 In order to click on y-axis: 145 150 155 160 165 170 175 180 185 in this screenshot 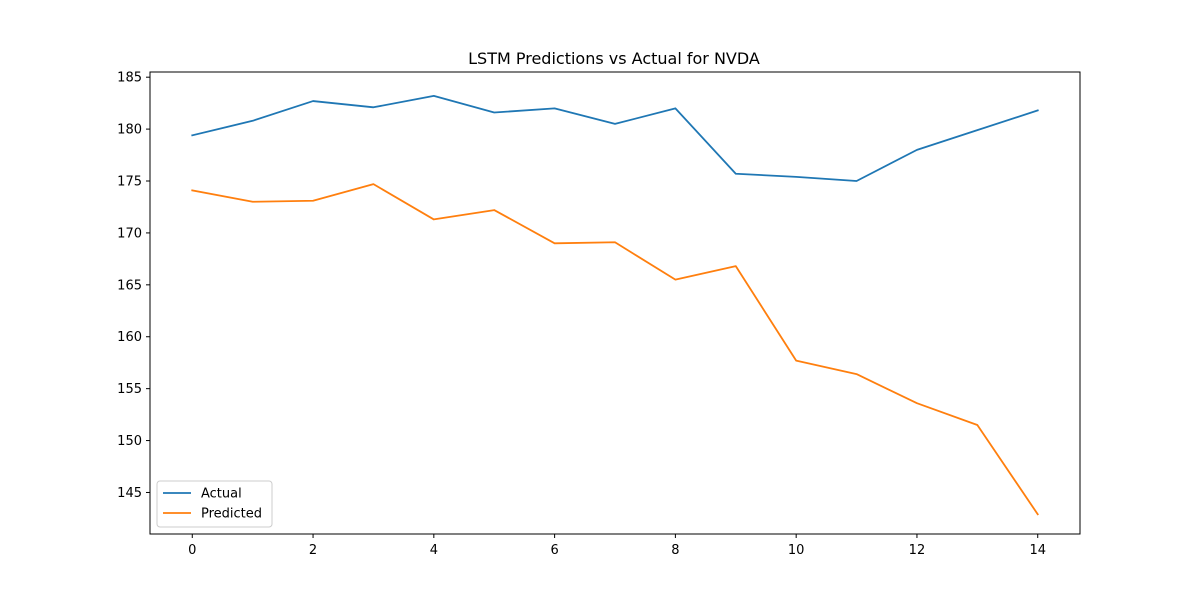, I will do `click(133, 286)`.